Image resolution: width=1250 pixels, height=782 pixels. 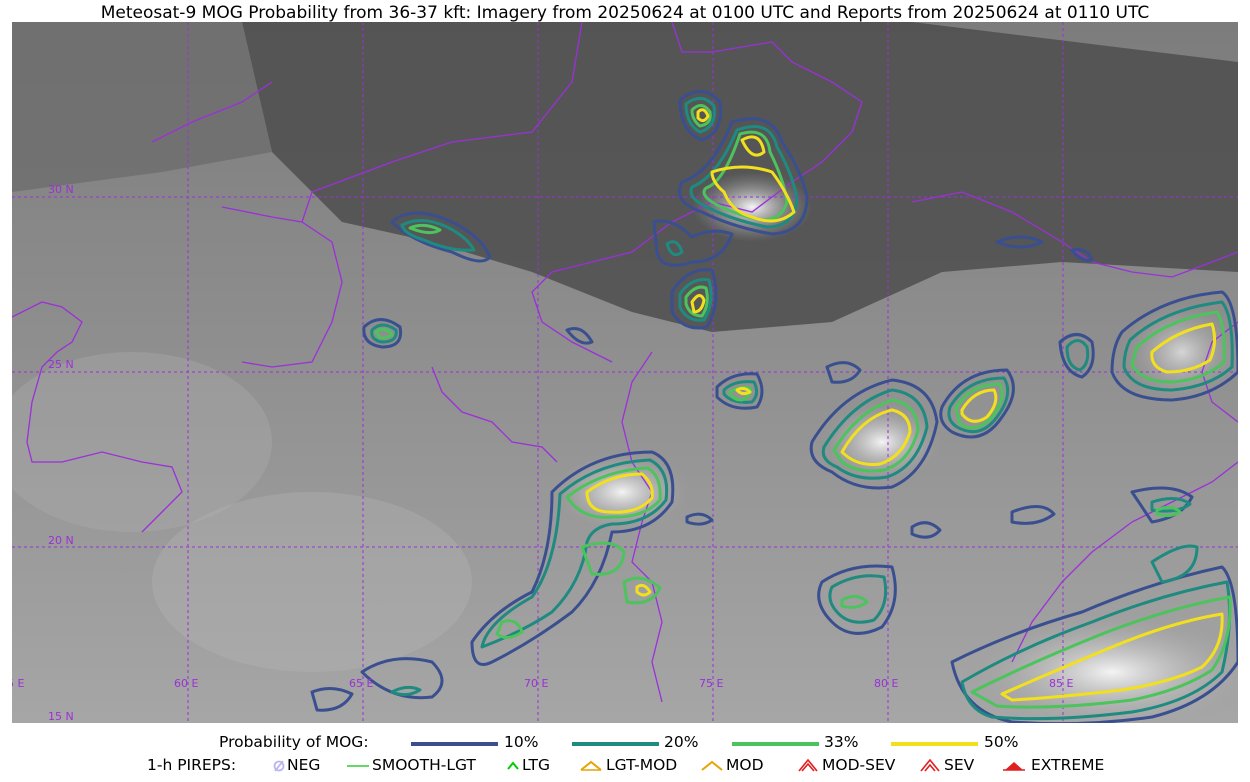 I want to click on lat-label: 20 N, so click(x=61, y=540).